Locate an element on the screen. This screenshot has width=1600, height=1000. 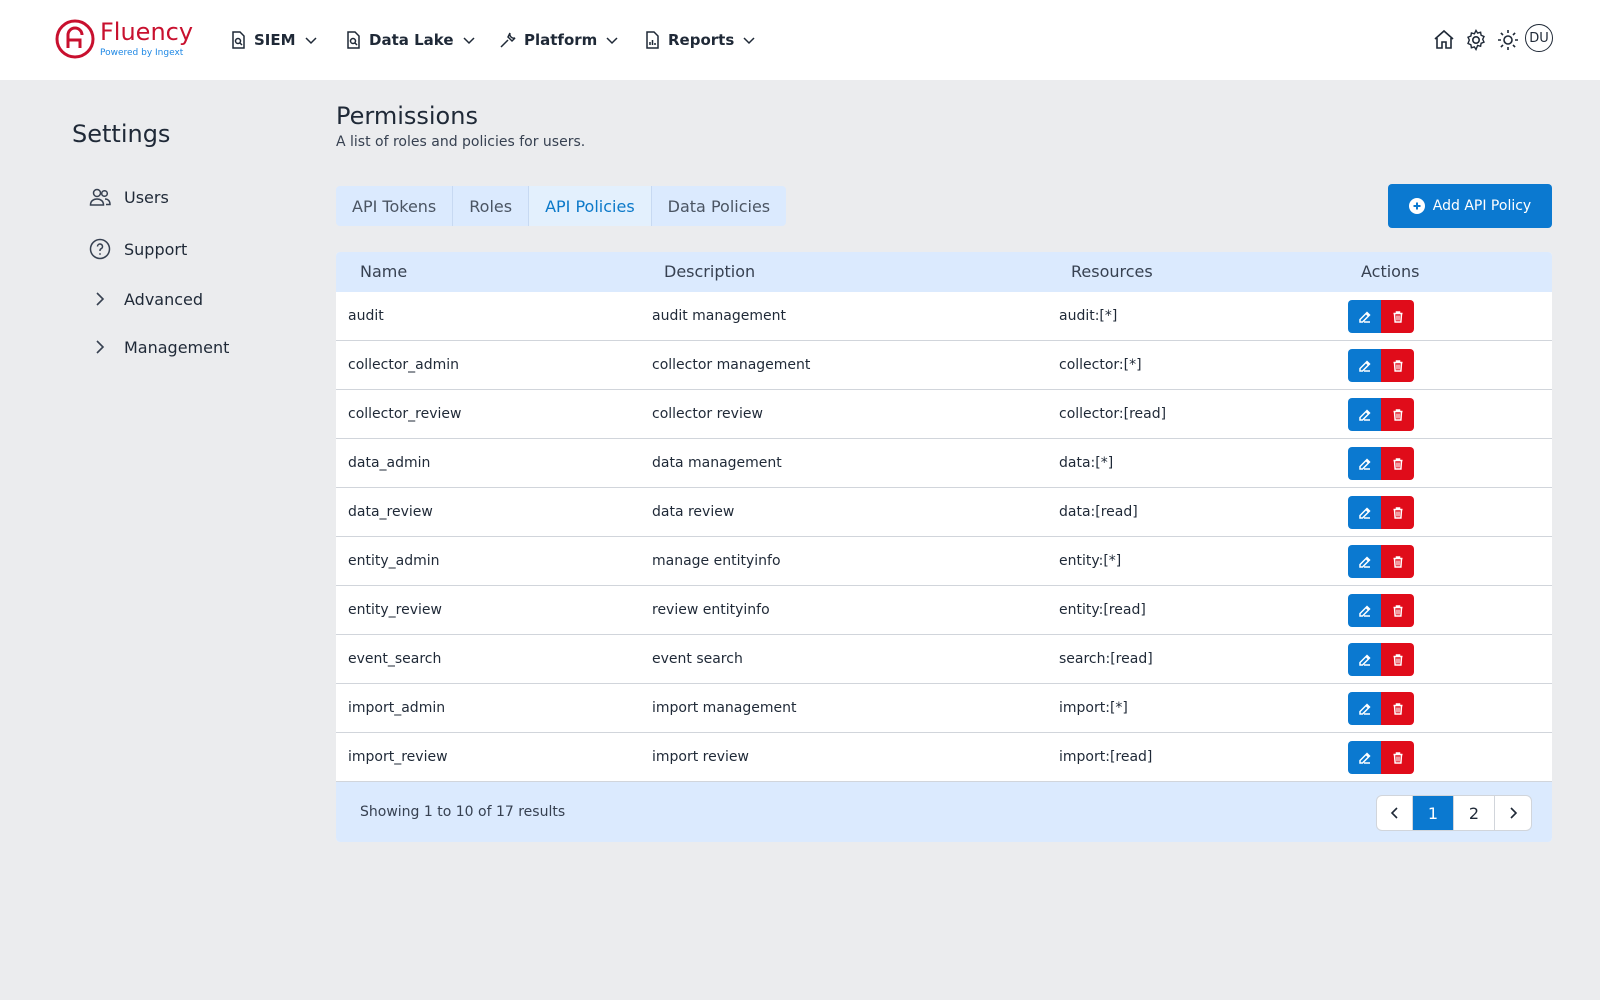
nav-siem-label: SIEM is located at coordinates (275, 40).